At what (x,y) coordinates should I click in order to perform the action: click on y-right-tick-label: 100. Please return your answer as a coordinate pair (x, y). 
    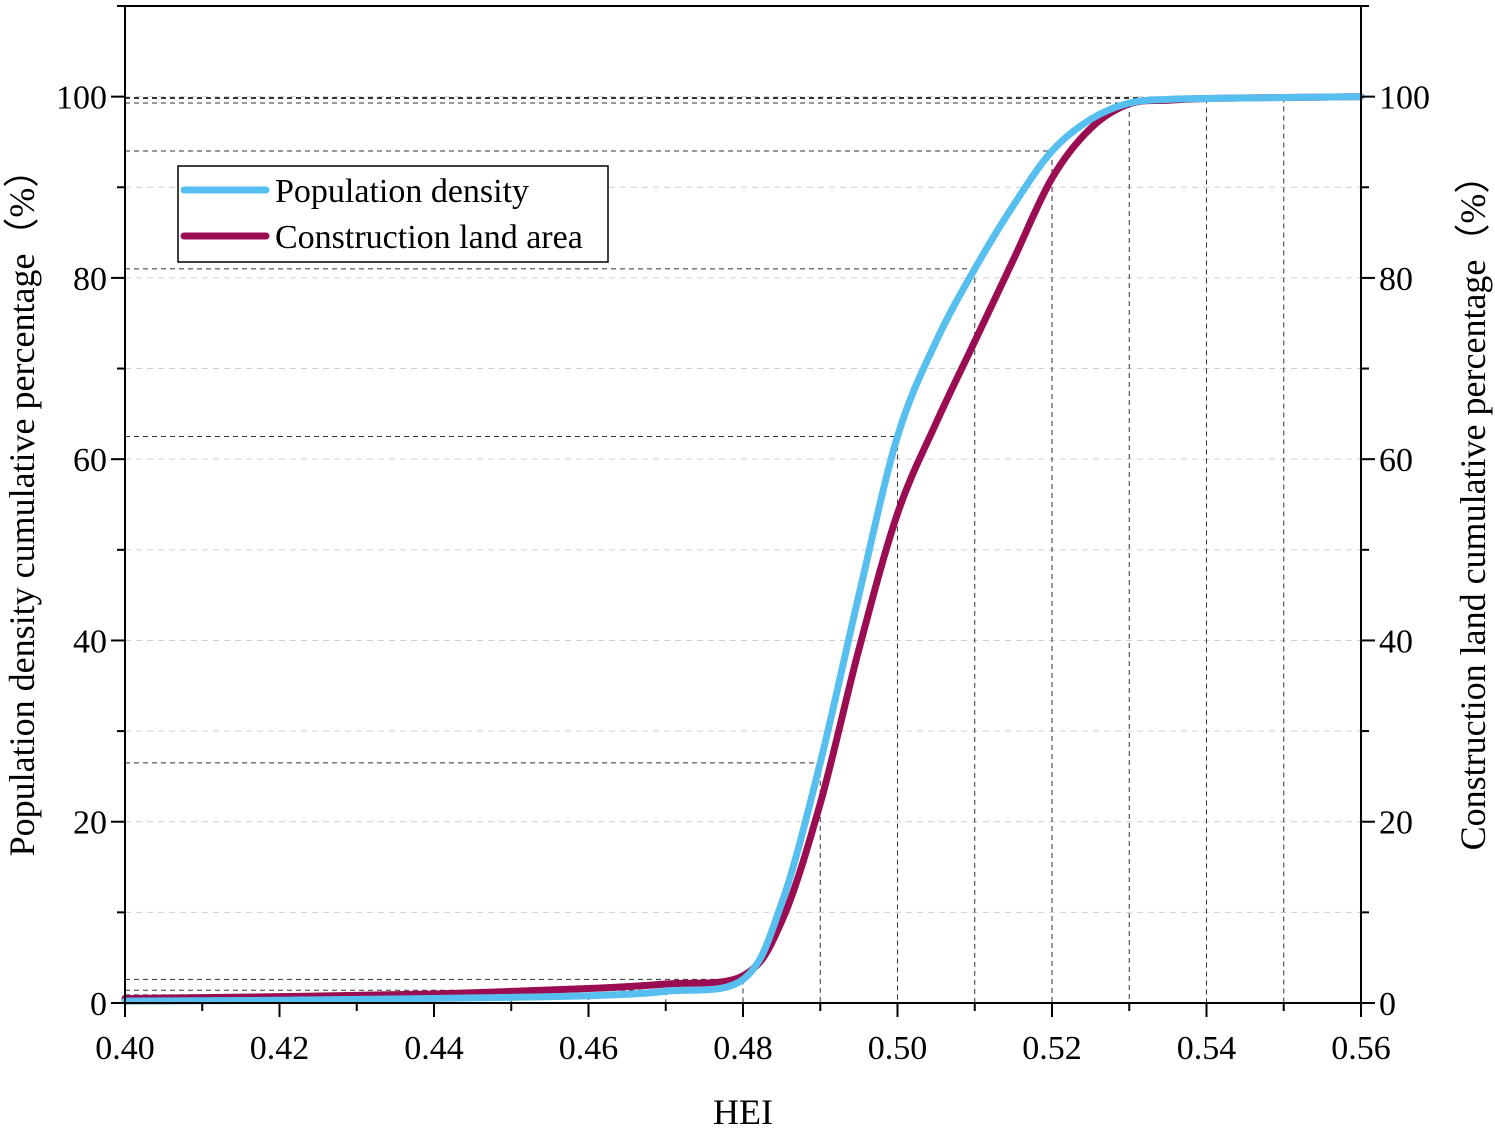
    Looking at the image, I should click on (1404, 98).